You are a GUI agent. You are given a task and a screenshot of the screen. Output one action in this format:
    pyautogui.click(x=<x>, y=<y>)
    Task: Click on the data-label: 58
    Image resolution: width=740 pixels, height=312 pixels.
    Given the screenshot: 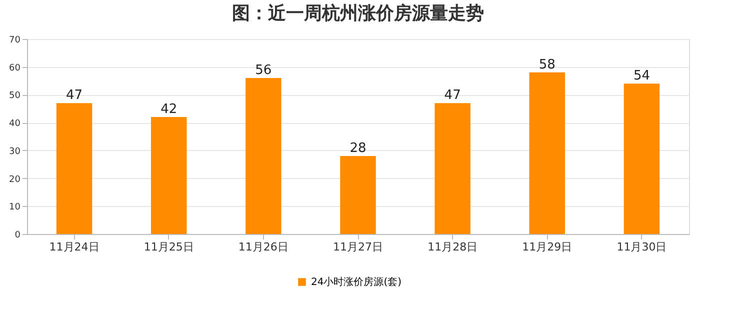 What is the action you would take?
    pyautogui.click(x=547, y=64)
    